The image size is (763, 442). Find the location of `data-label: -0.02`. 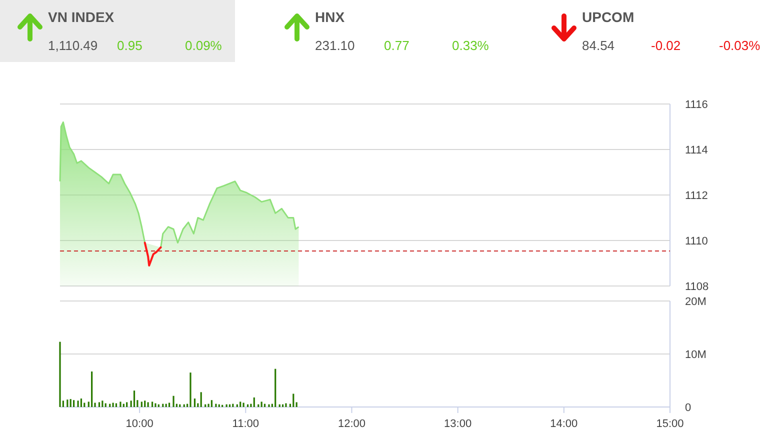

data-label: -0.02 is located at coordinates (666, 45).